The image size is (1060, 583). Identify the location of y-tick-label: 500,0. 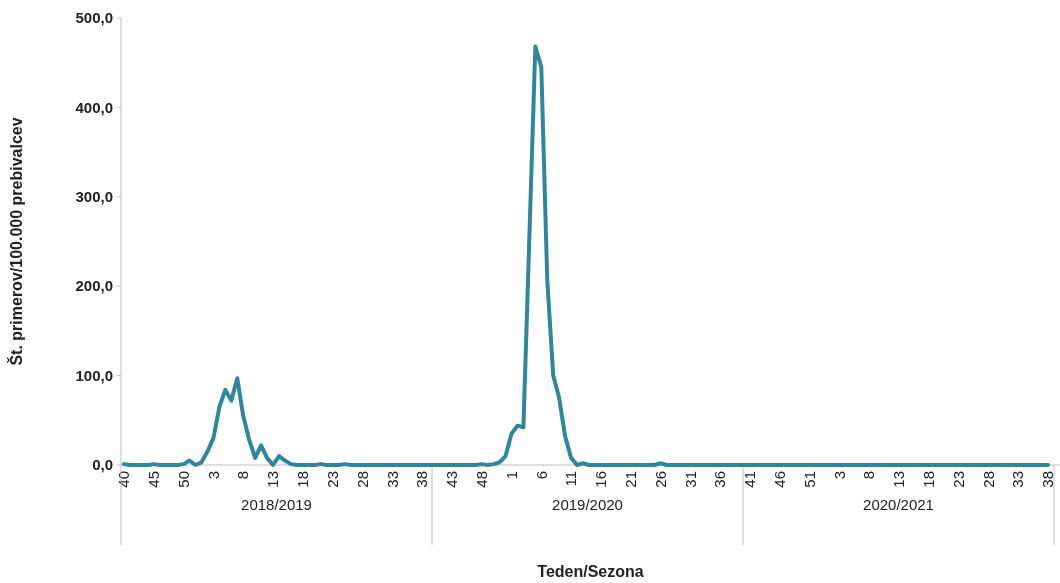
(94, 18).